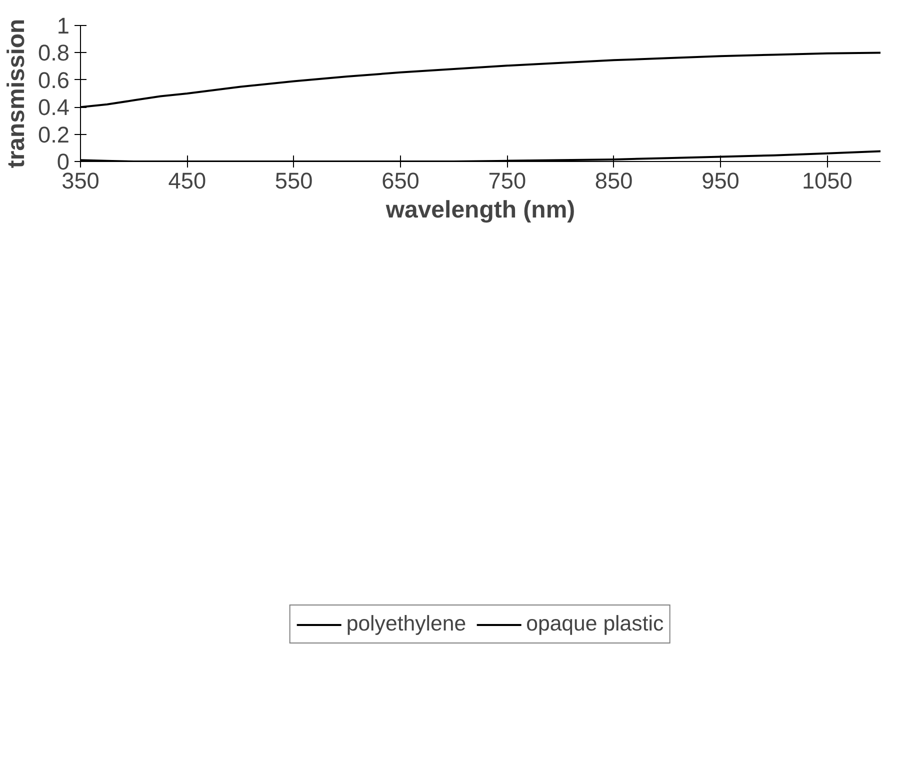 Image resolution: width=907 pixels, height=777 pixels. Describe the element at coordinates (401, 181) in the screenshot. I see `x-tick-label: 650` at that location.